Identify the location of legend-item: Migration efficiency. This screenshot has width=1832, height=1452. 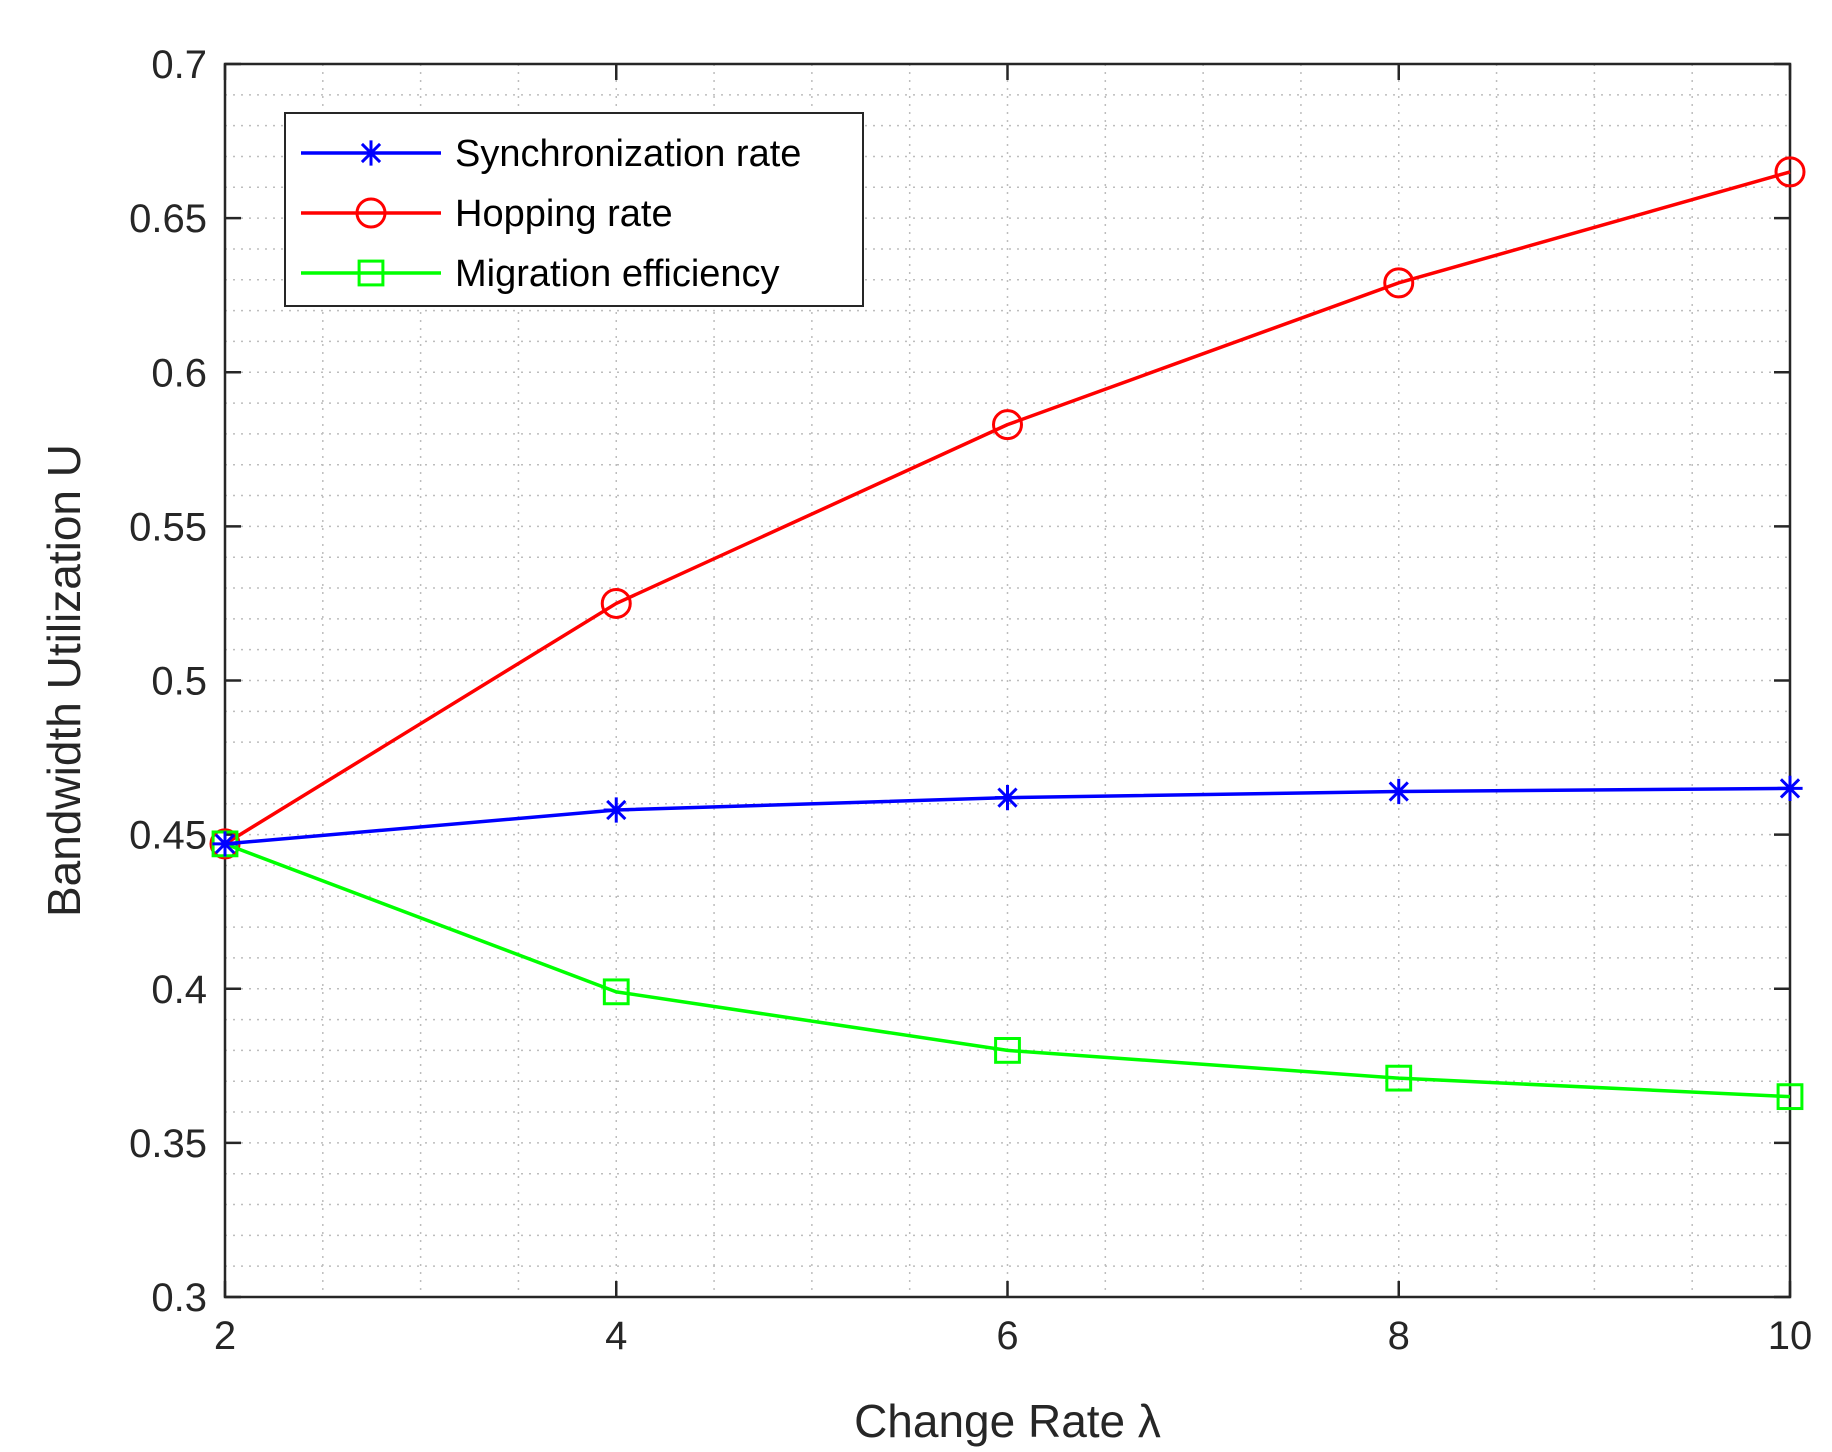
(540, 274).